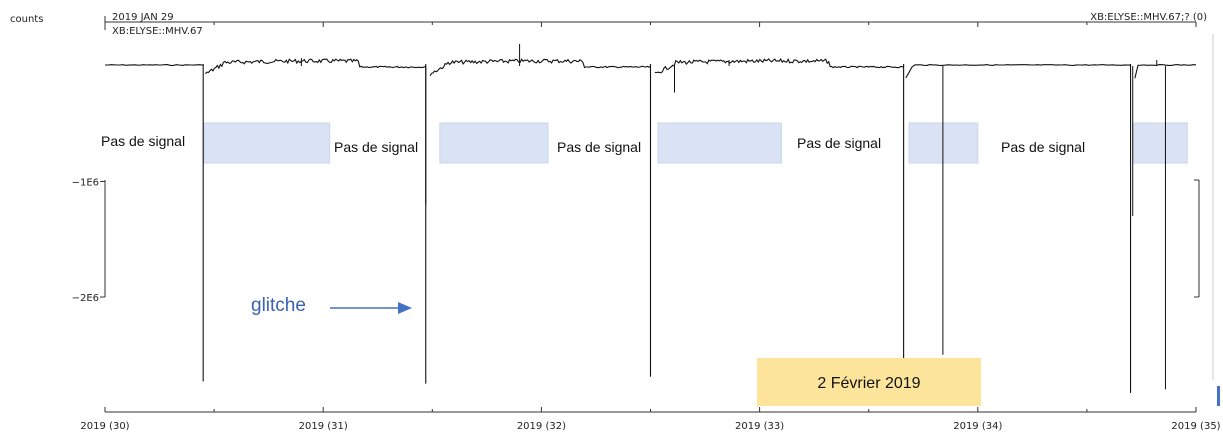 This screenshot has width=1223, height=434. I want to click on edge-marker, so click(1218, 396).